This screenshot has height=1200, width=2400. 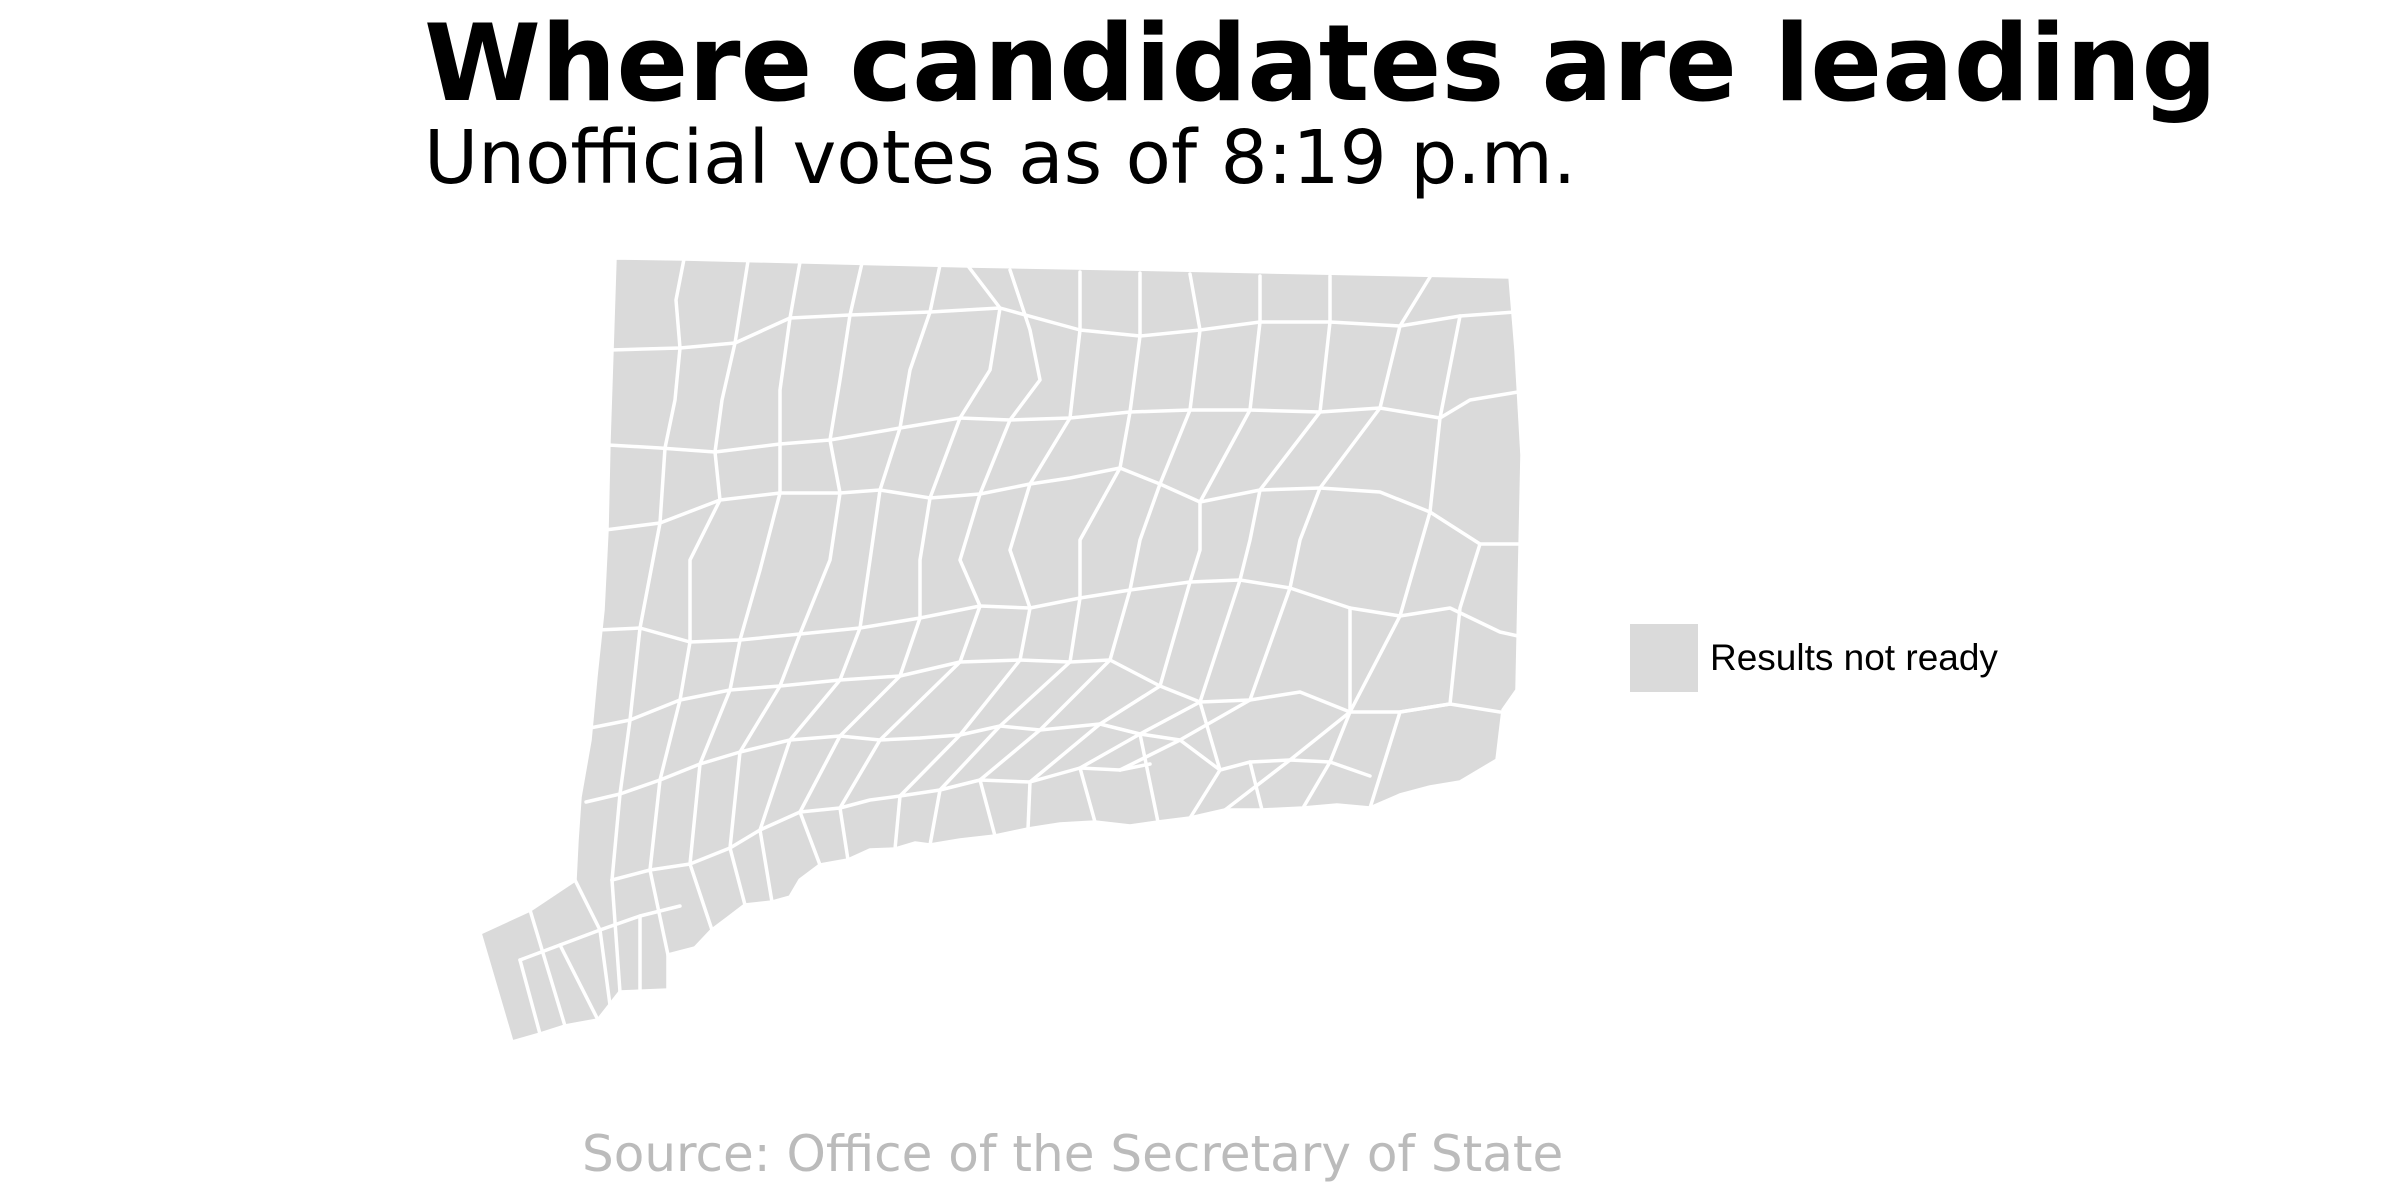 I want to click on map-title: Where candidates are leading, so click(x=1321, y=63).